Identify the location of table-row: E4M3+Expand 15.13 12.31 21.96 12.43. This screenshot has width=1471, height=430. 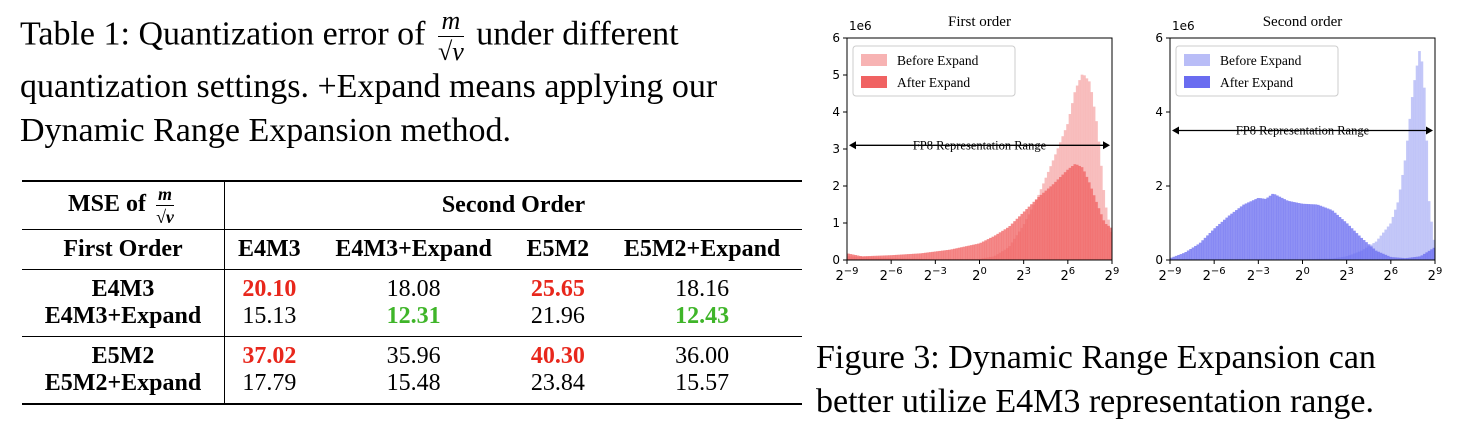
(412, 319).